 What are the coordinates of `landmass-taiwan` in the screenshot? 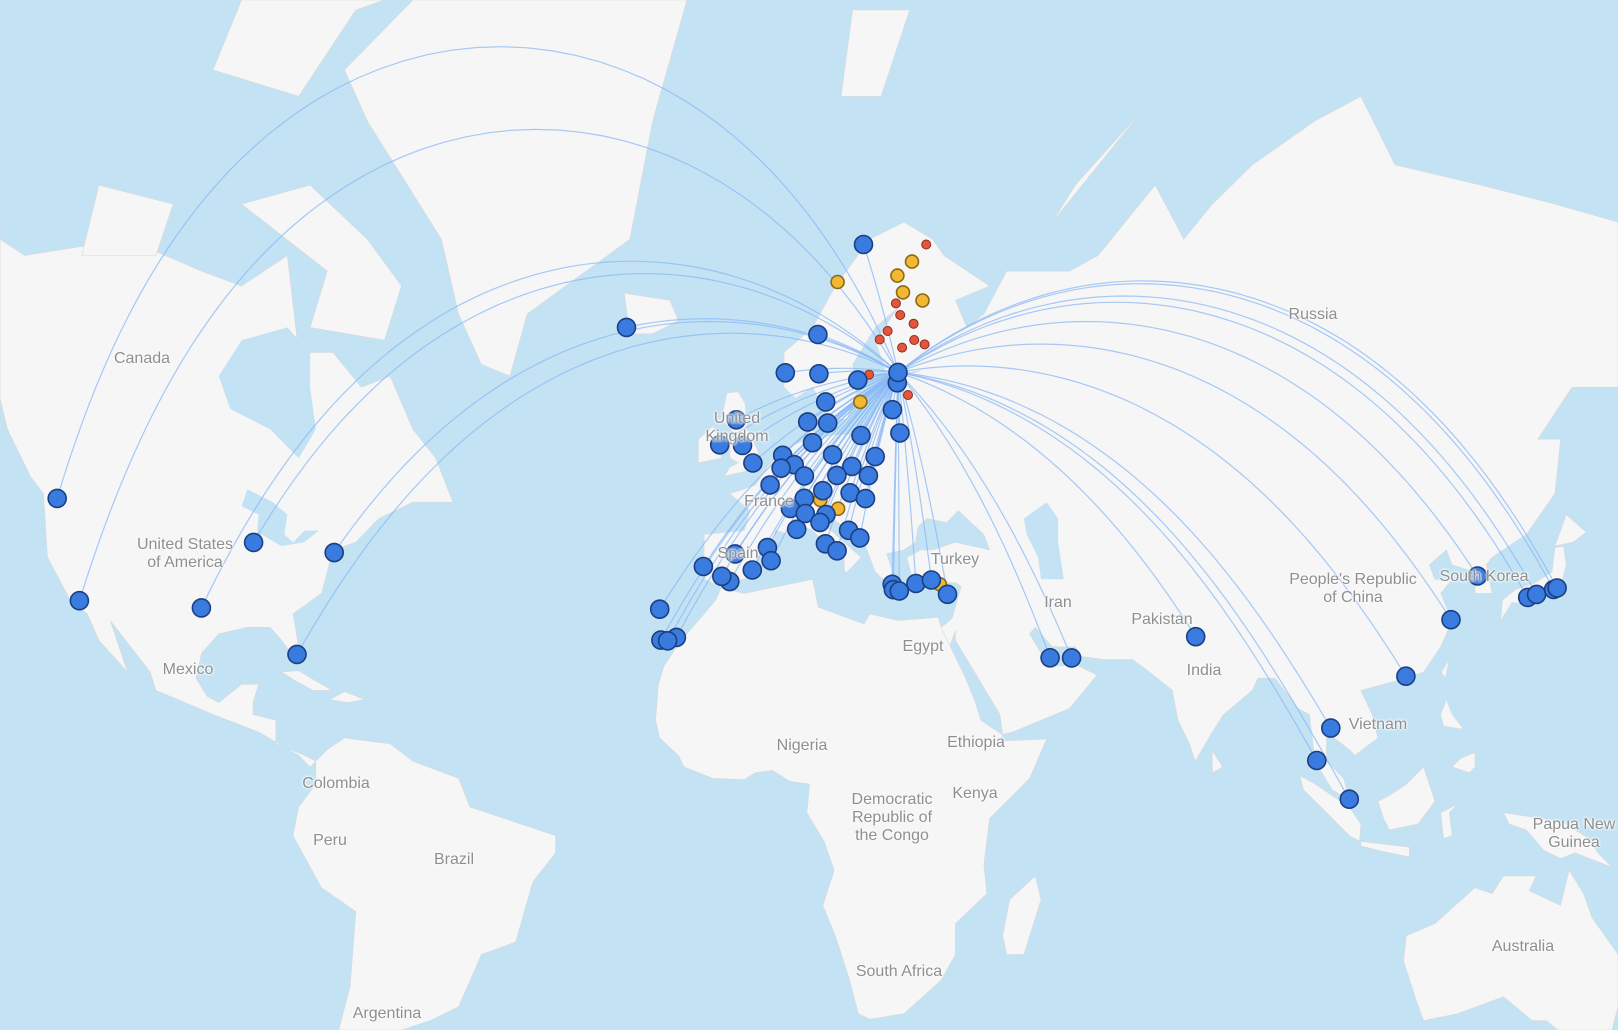 It's located at (1445, 669).